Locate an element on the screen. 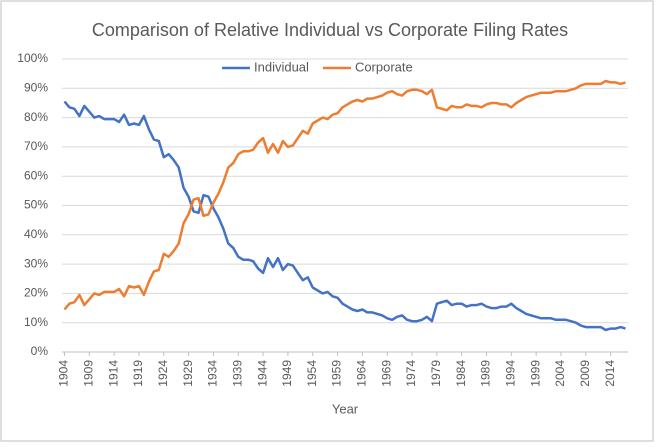  x-tick-label: 2009 is located at coordinates (585, 373).